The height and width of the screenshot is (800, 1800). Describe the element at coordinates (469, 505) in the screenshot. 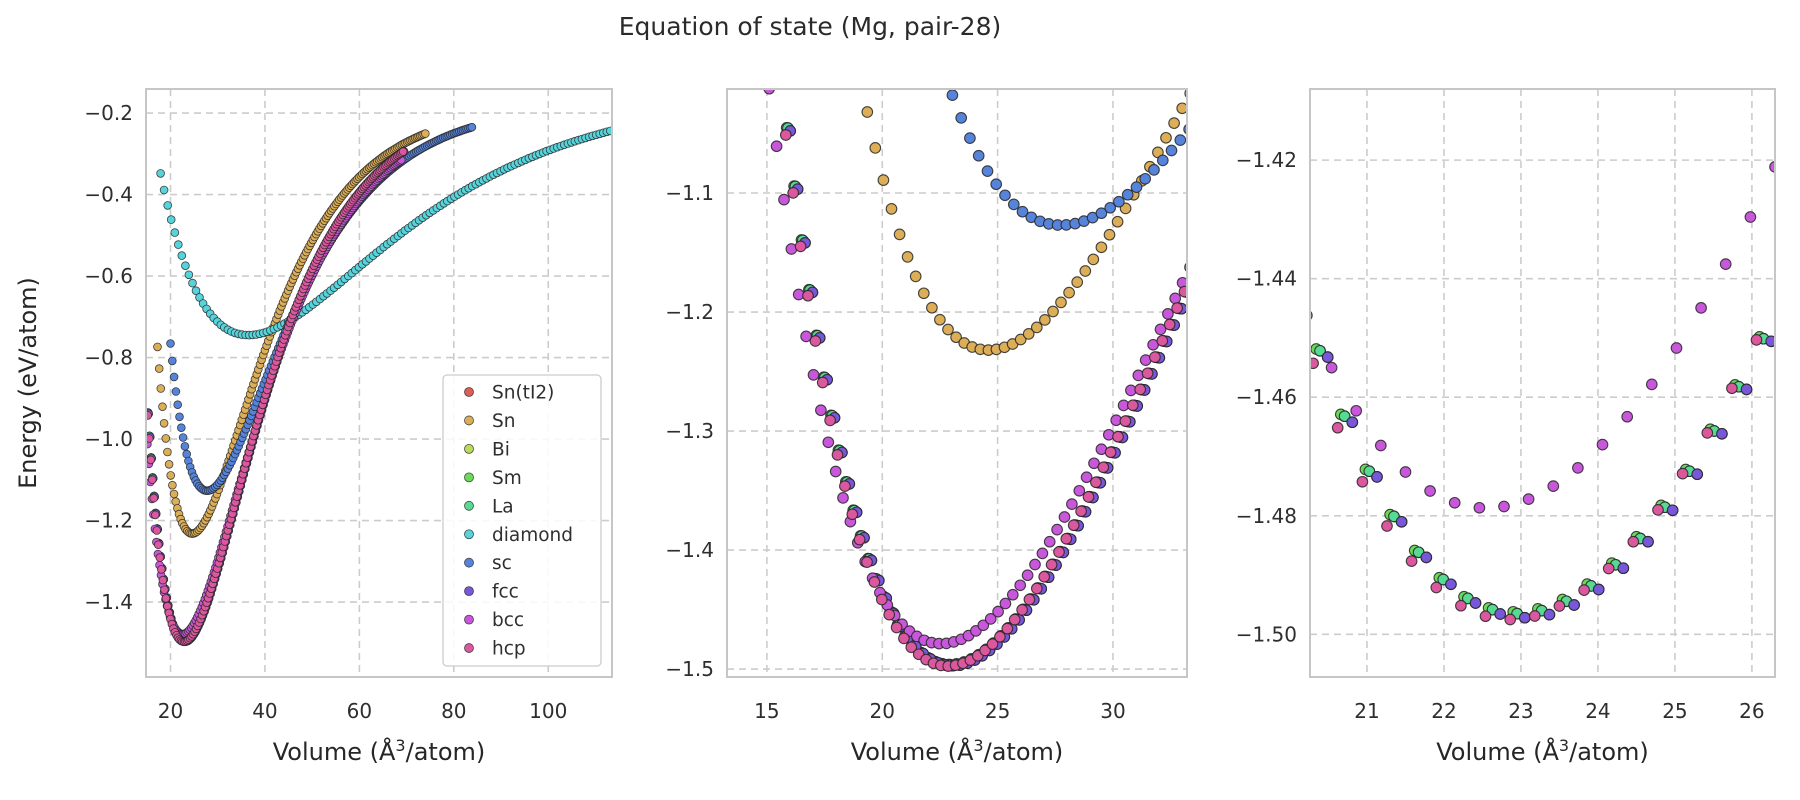

I see `legend-marker-La` at that location.